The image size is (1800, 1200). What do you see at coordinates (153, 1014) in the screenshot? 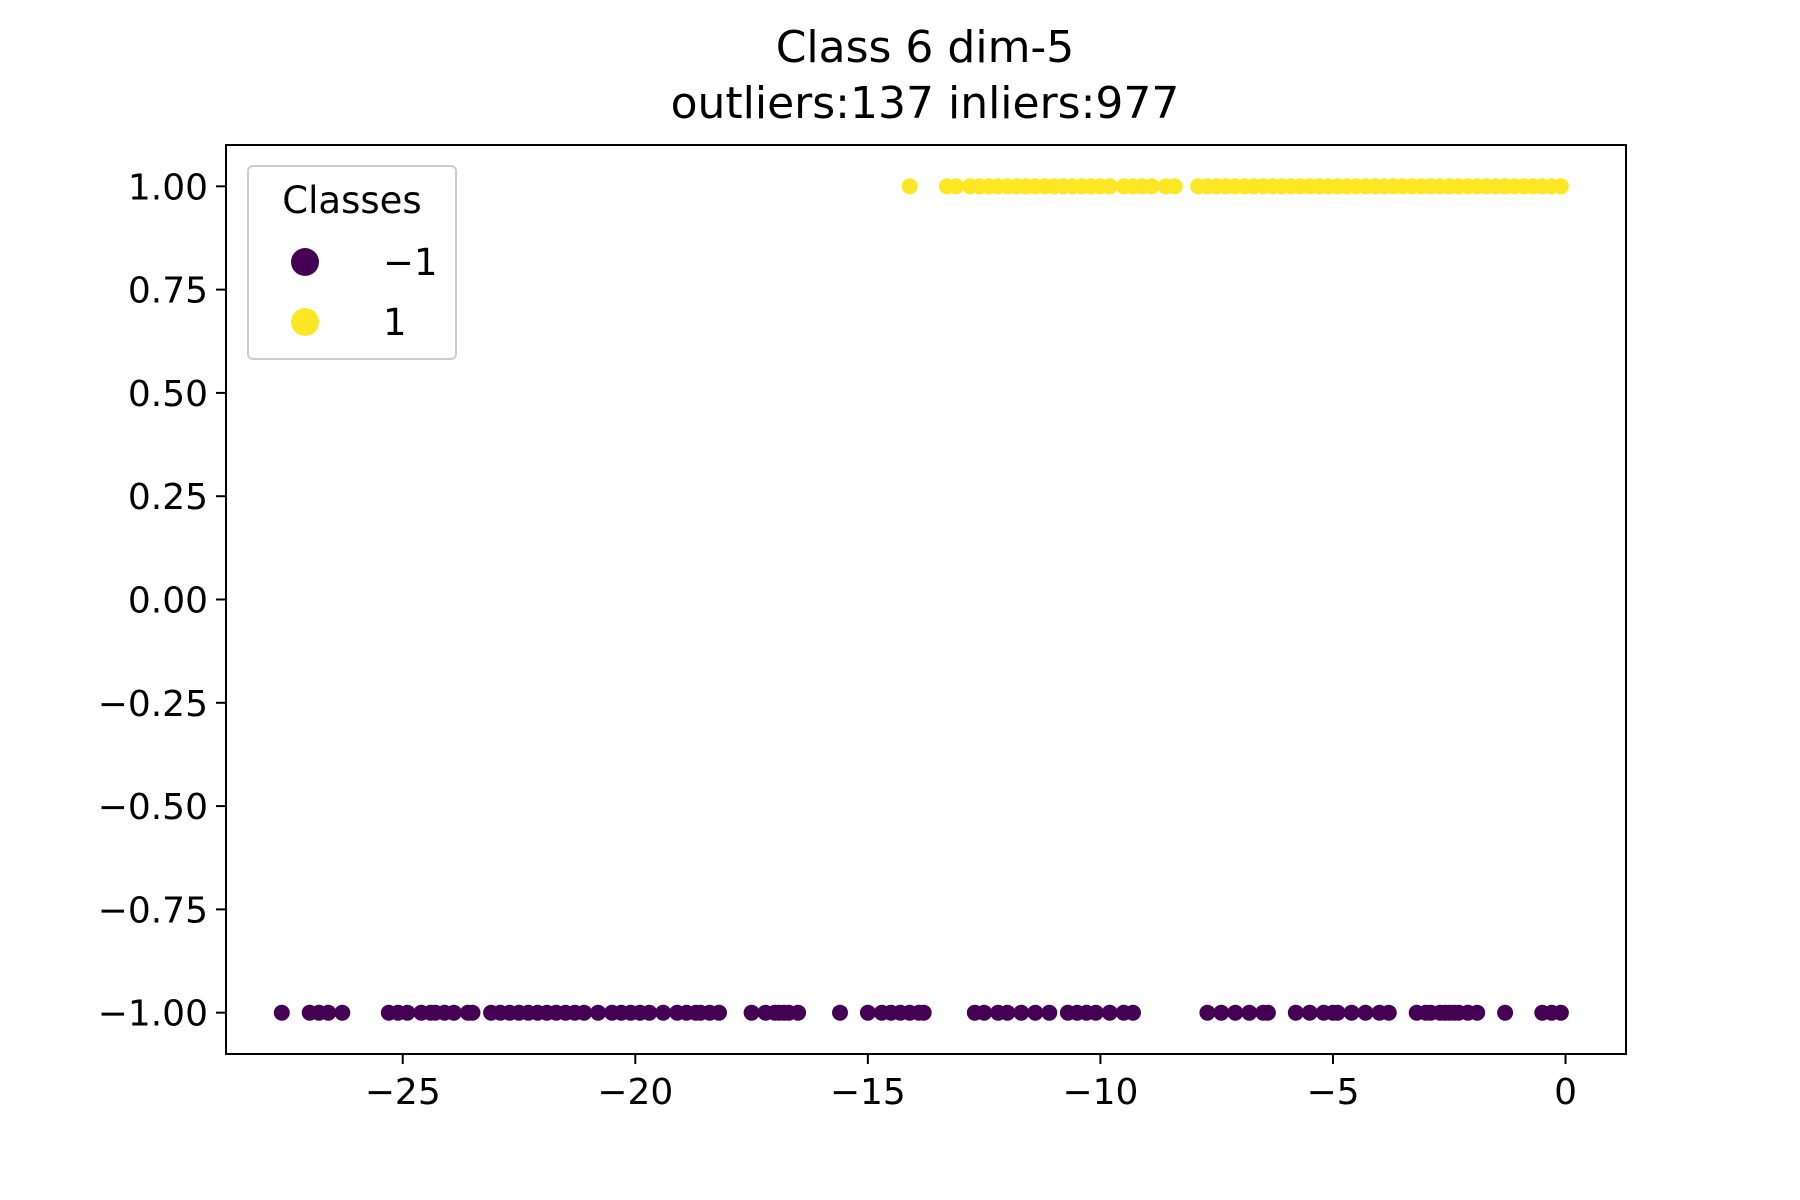
I see `y-tick-label: −1.00` at bounding box center [153, 1014].